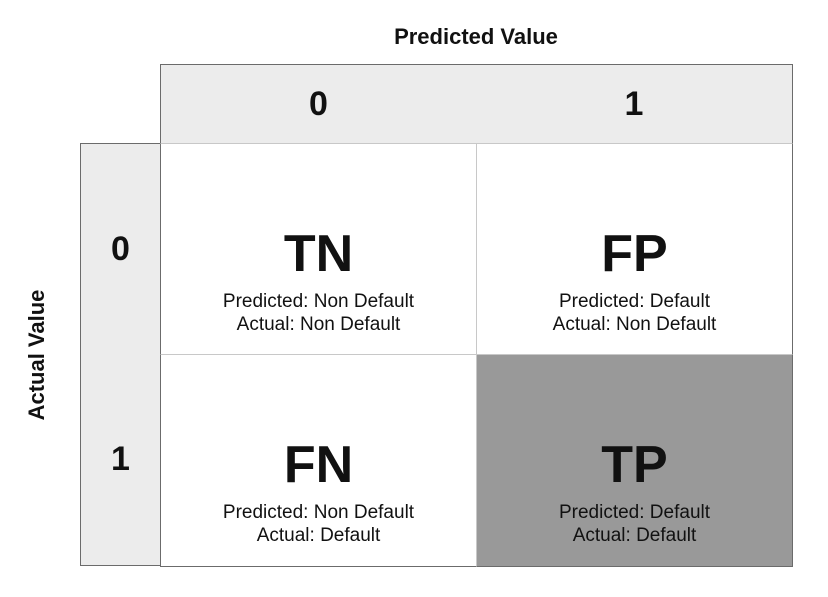 The image size is (828, 597). I want to click on cell-description: Predicted: Default Actual: Non Default, so click(635, 313).